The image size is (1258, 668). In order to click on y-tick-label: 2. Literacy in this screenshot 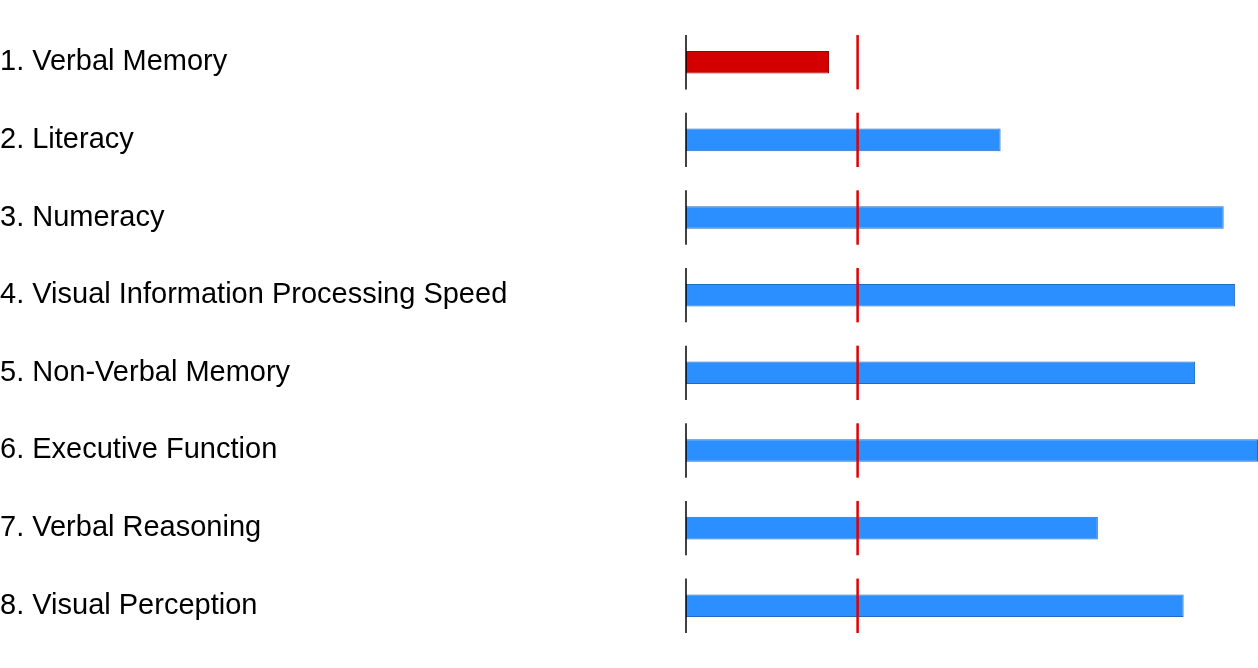, I will do `click(67, 137)`.